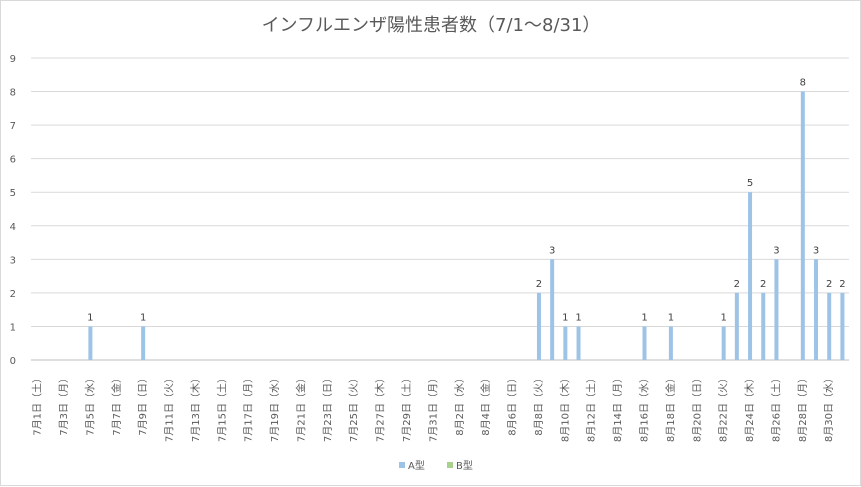 The image size is (861, 487). What do you see at coordinates (328, 407) in the screenshot?
I see `x-tick-label: 7月23日（日）` at bounding box center [328, 407].